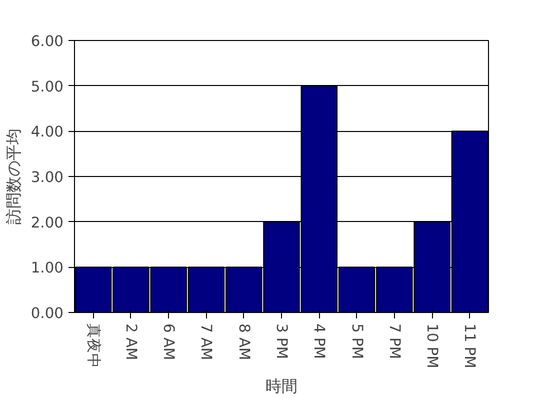 Image resolution: width=548 pixels, height=398 pixels. Describe the element at coordinates (357, 341) in the screenshot. I see `x-tick-label: 5 PM` at that location.